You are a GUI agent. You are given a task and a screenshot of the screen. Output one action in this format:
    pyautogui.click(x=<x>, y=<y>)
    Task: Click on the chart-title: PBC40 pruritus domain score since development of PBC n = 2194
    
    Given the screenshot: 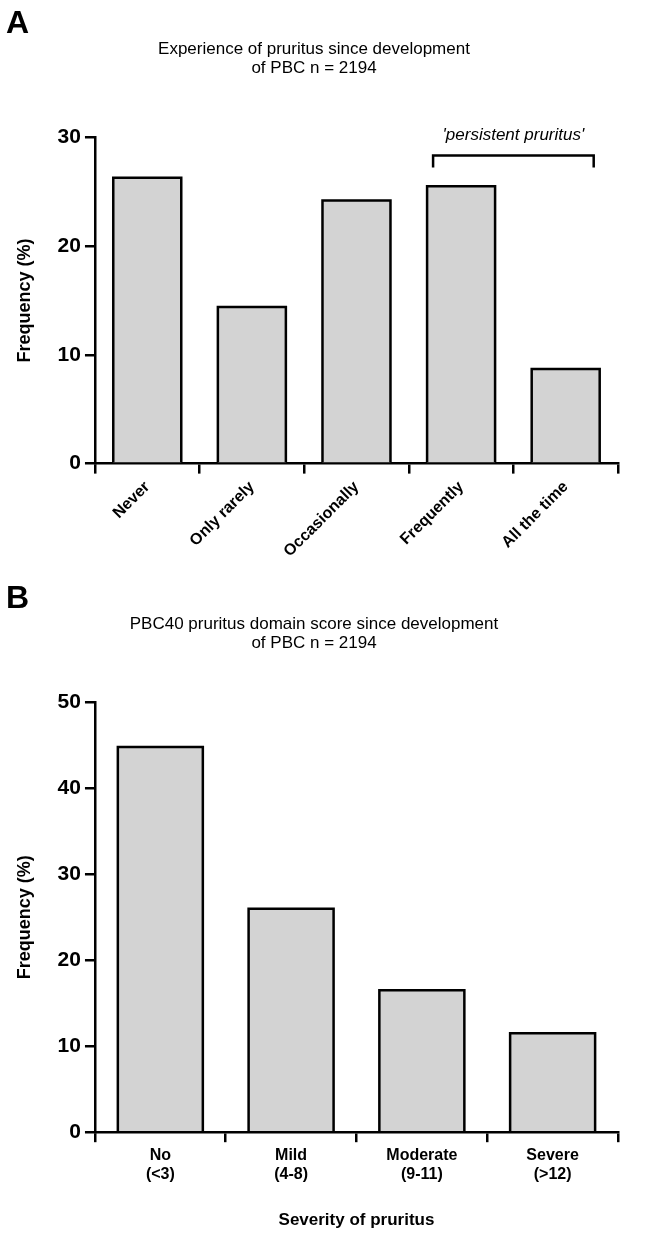 What is the action you would take?
    pyautogui.click(x=314, y=633)
    